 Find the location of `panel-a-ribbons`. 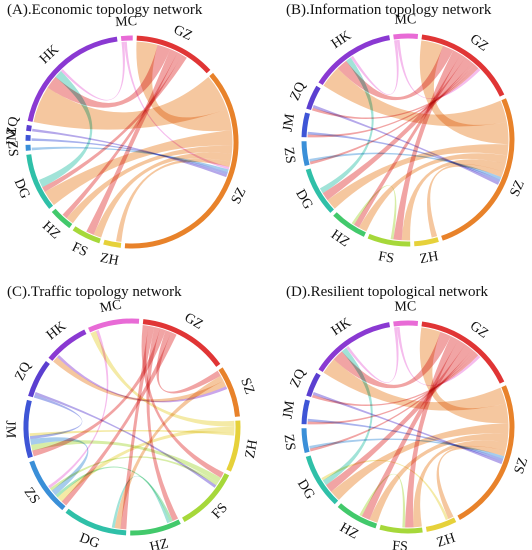

panel-a-ribbons is located at coordinates (132, 141).